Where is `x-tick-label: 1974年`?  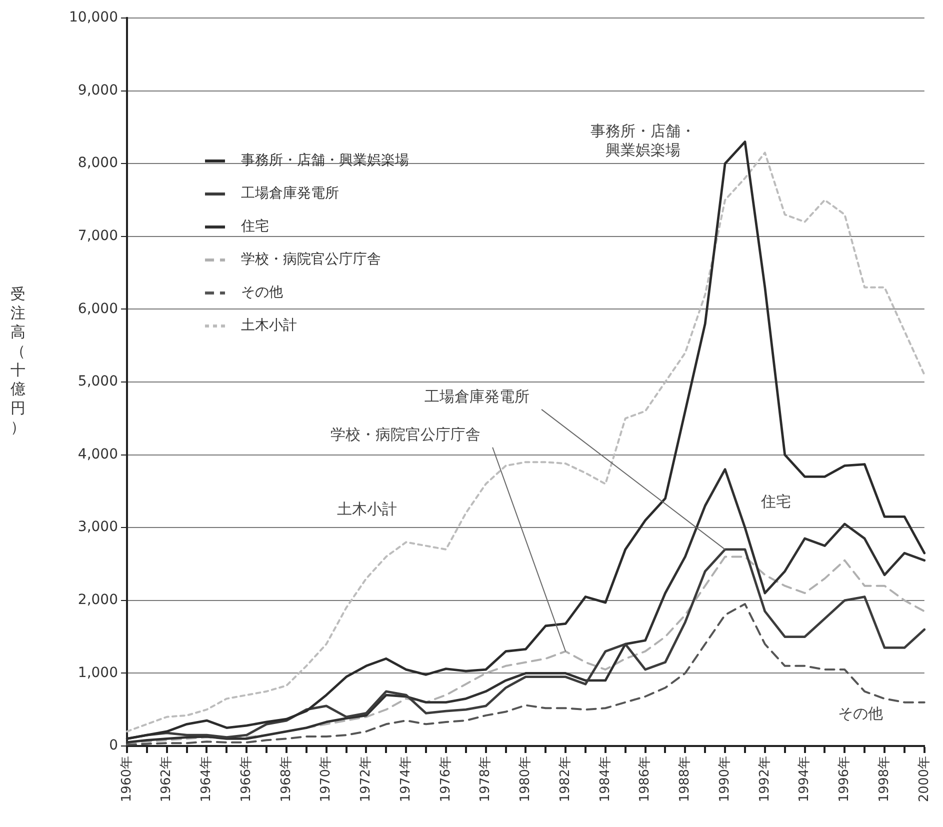 x-tick-label: 1974年 is located at coordinates (406, 779).